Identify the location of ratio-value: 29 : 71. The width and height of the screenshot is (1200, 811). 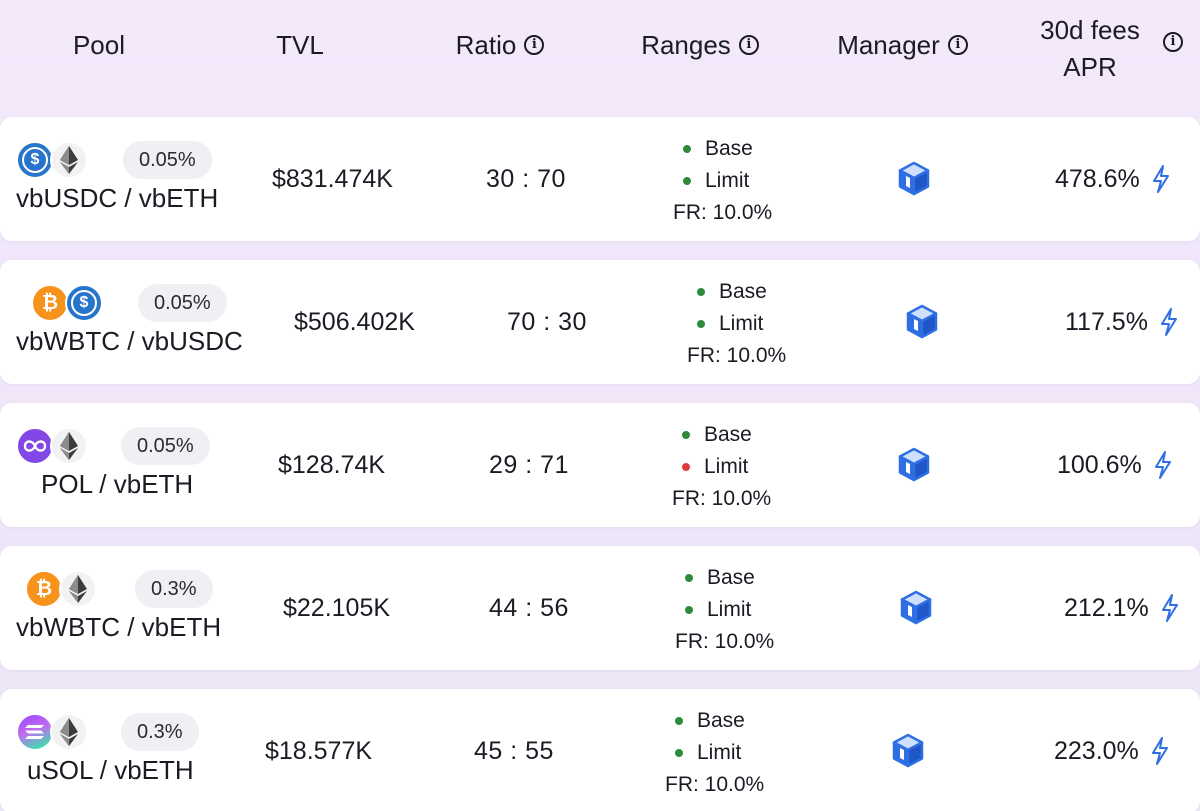
(529, 464).